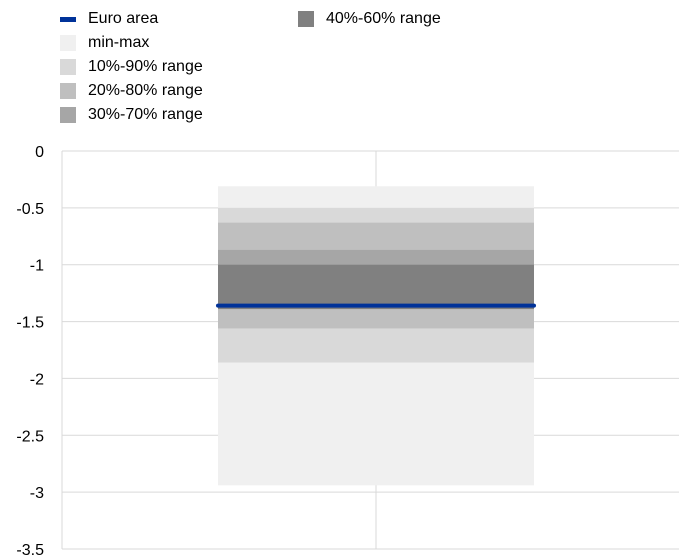  I want to click on legend-item-40-60: 40%-60% range, so click(369, 19).